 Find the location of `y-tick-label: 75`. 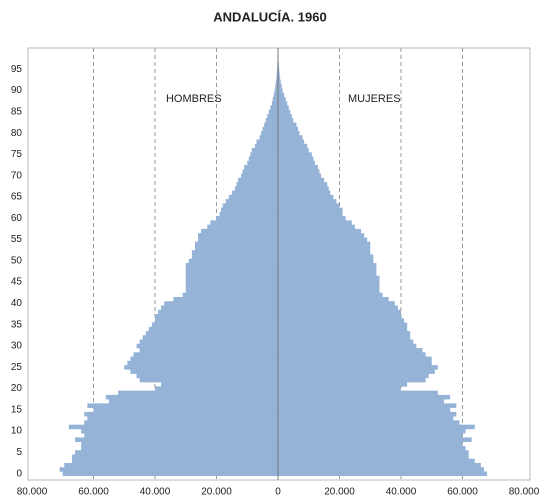

y-tick-label: 75 is located at coordinates (17, 154).